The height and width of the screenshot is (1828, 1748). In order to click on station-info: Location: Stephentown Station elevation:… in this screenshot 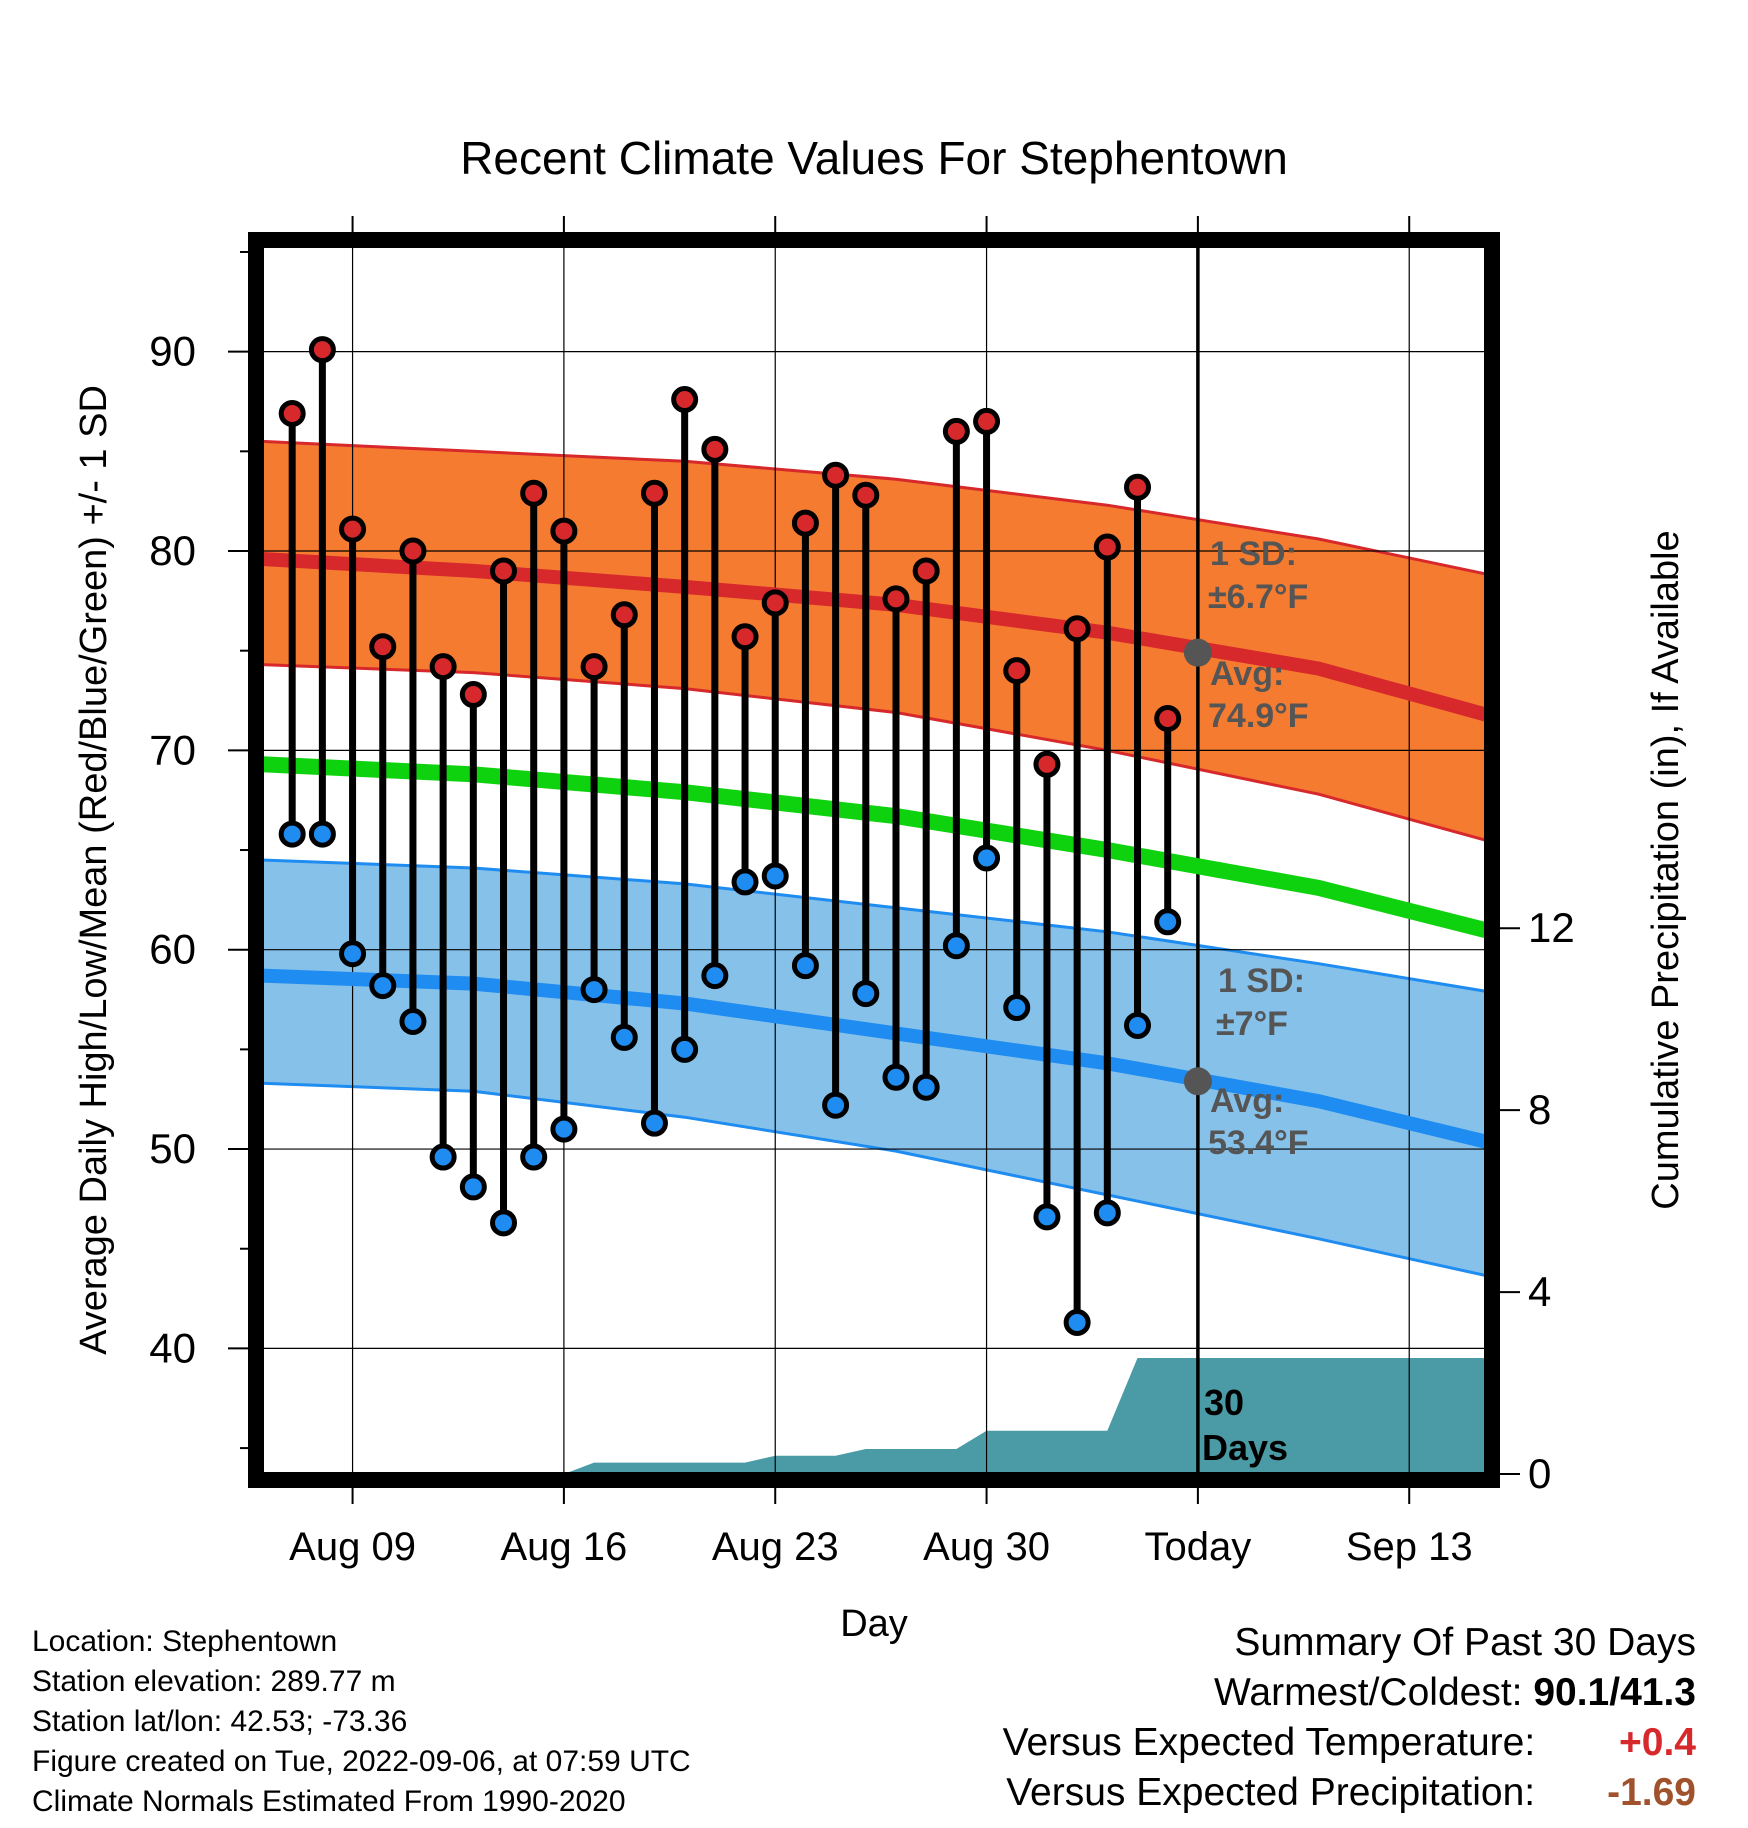, I will do `click(361, 1722)`.